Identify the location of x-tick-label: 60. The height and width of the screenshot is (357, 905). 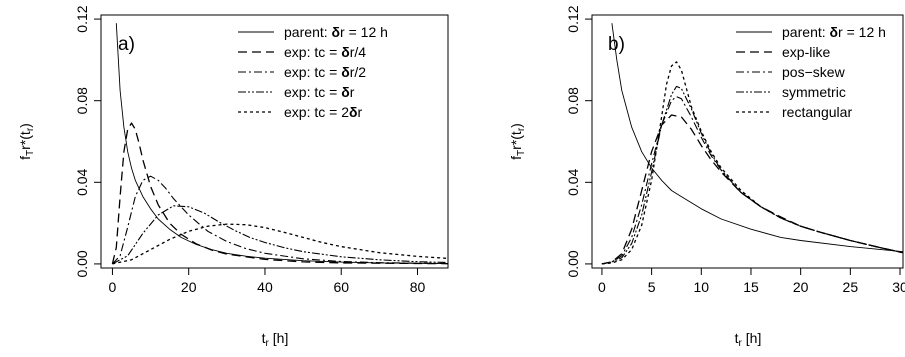
(341, 287).